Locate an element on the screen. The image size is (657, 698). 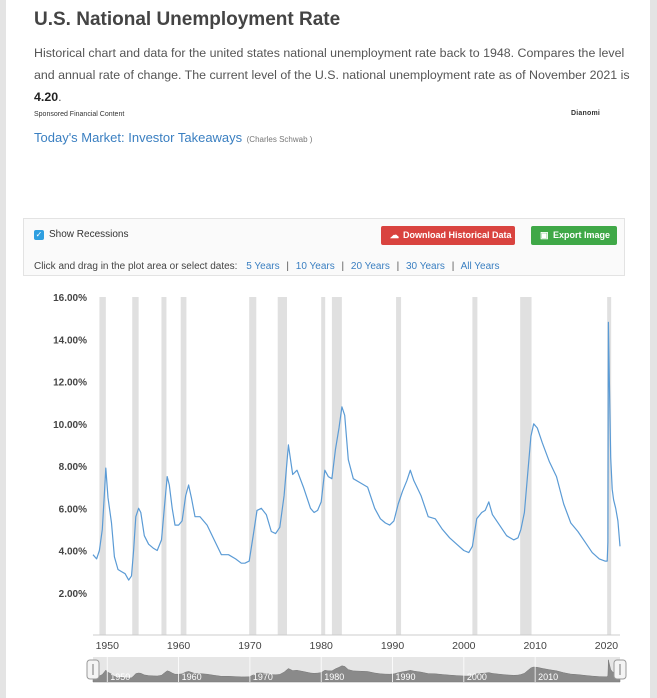
navigator-series-area is located at coordinates (356, 671).